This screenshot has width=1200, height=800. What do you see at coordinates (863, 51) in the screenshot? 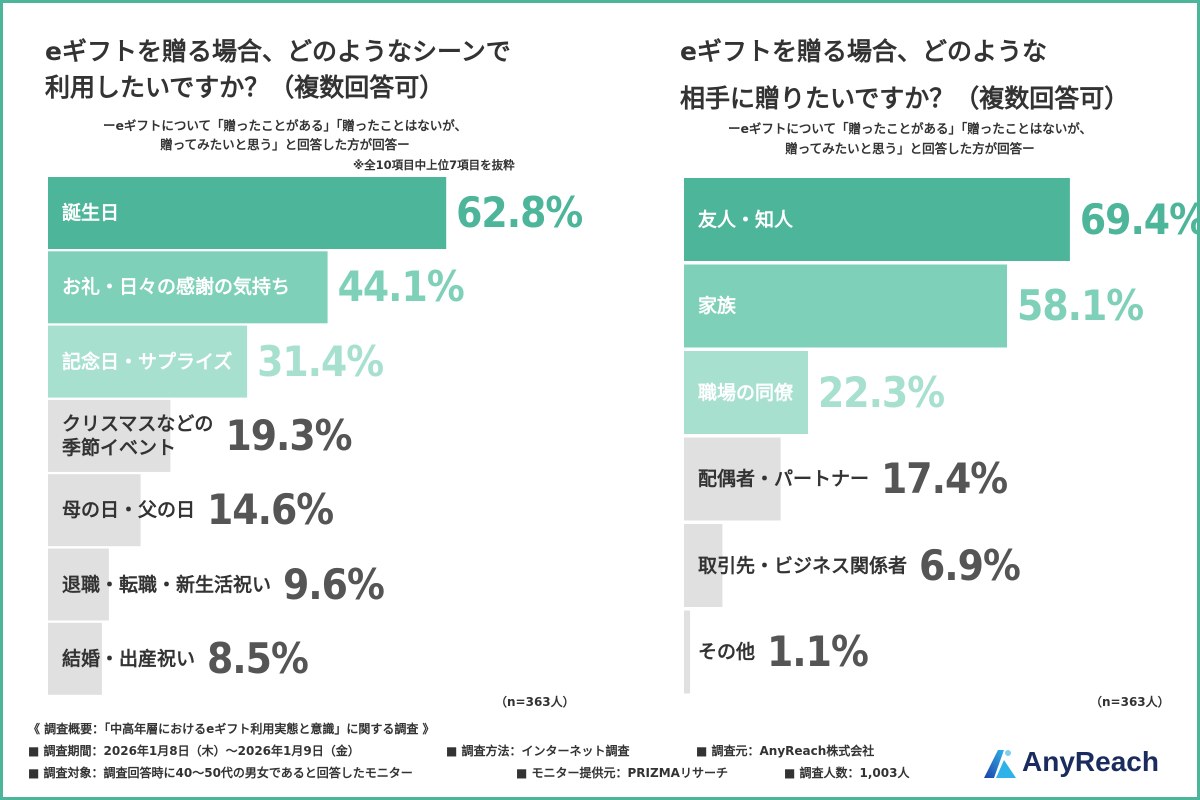
I see `right-title-line1: eギフトを贈る場合、どのような` at bounding box center [863, 51].